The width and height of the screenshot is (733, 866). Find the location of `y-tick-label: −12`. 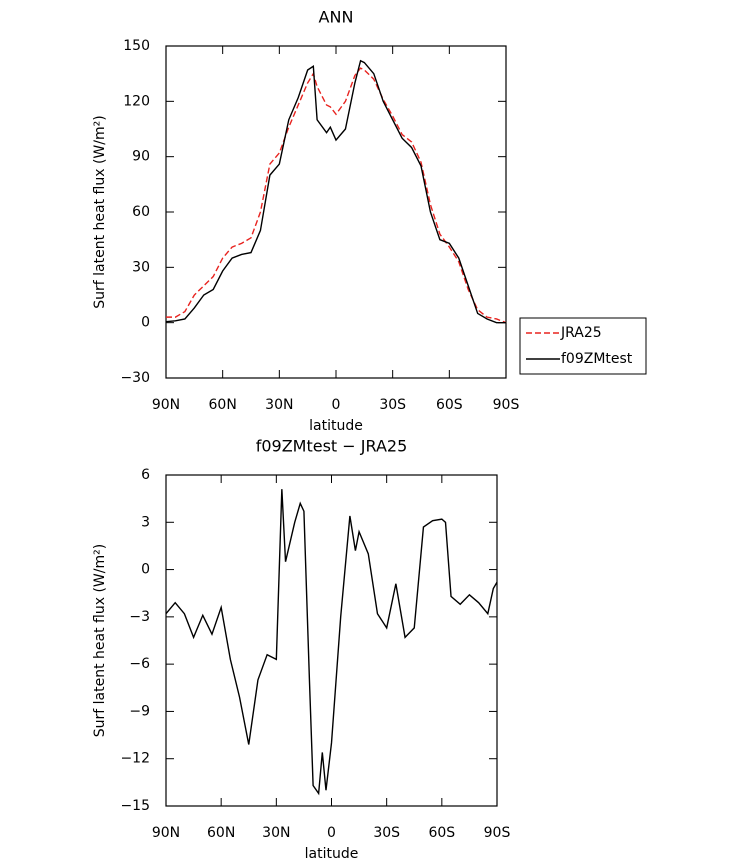

y-tick-label: −12 is located at coordinates (135, 759).